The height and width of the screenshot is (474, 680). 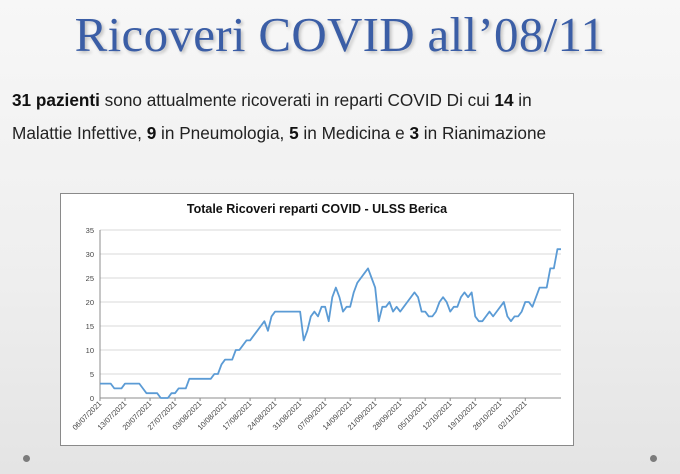 I want to click on y-tick-label: 0, so click(x=92, y=398).